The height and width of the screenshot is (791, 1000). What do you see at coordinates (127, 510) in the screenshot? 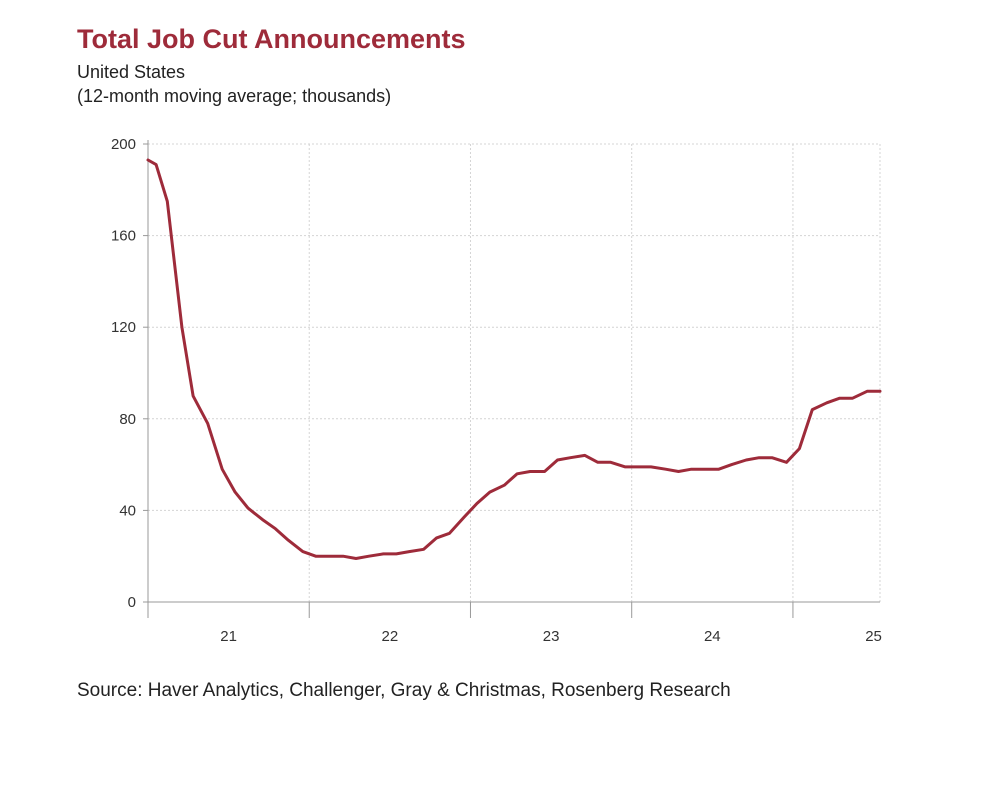
I see `y-tick-label: 40` at bounding box center [127, 510].